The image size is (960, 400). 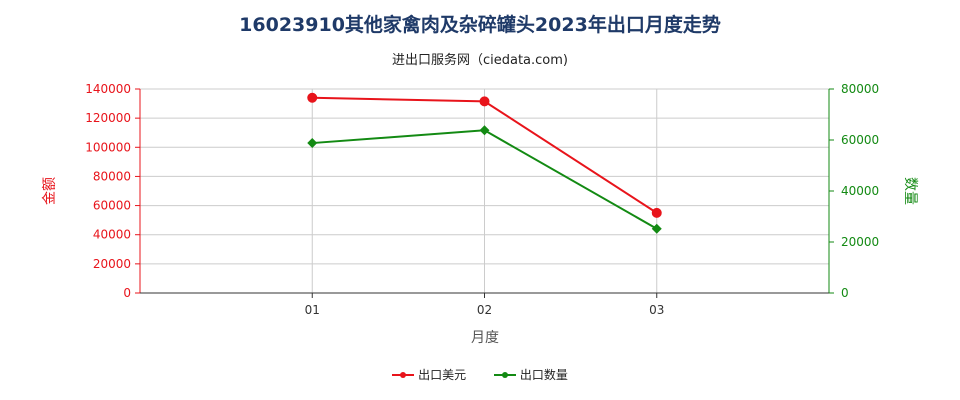 I want to click on legend-label-export-quantity: 出口数量, so click(x=543, y=375).